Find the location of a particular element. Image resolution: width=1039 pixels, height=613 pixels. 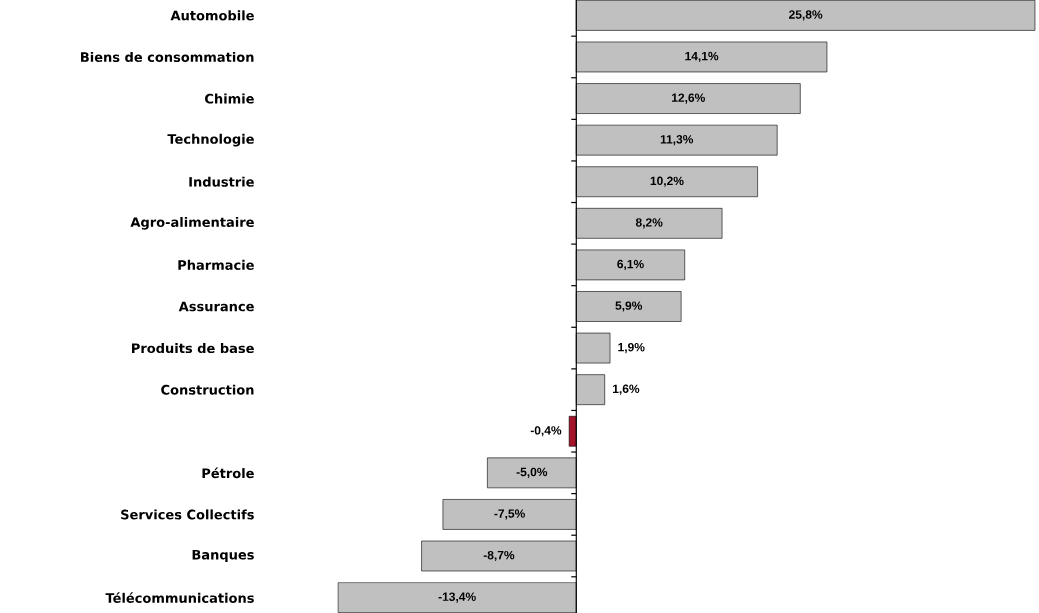

y-tick-label: Télécommunications is located at coordinates (179, 597).